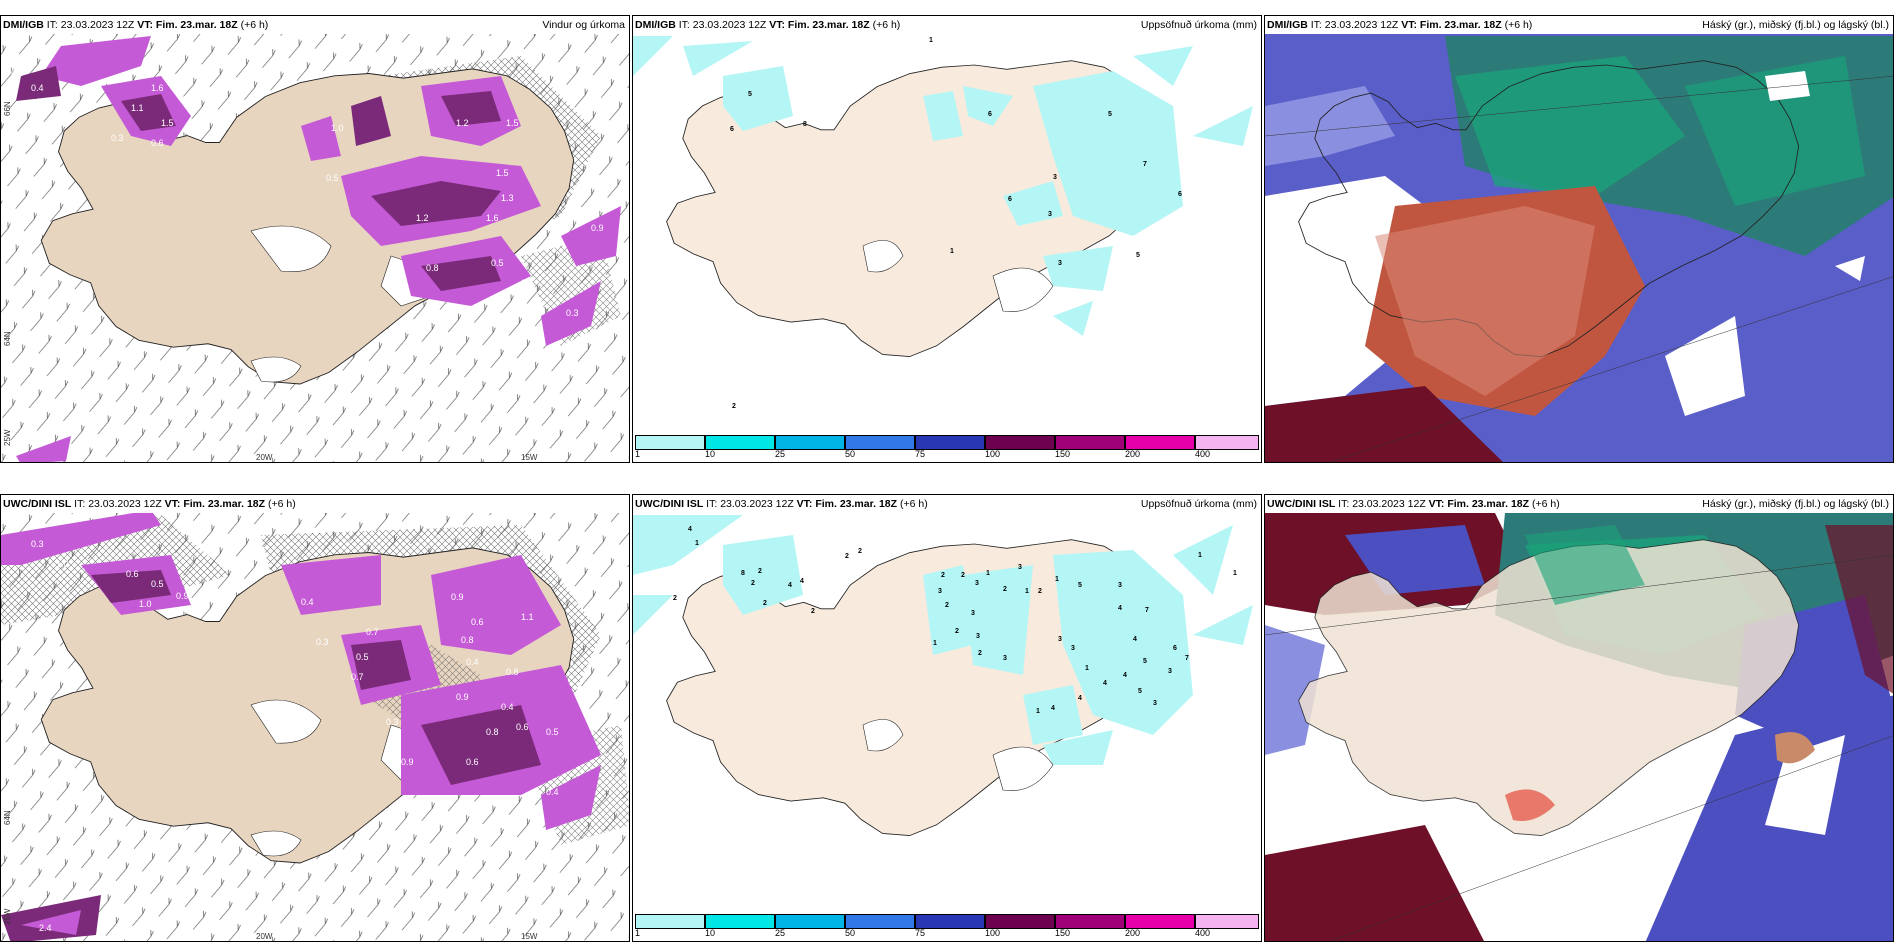 This screenshot has height=950, width=1900. I want to click on panel-title: Uppsöfnuð úrkoma (mm), so click(1198, 504).